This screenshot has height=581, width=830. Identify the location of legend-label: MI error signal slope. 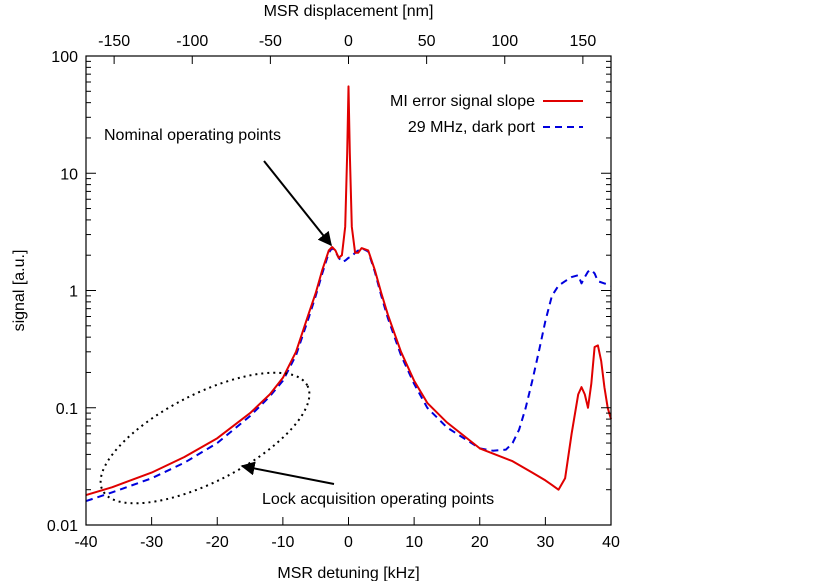
(462, 101).